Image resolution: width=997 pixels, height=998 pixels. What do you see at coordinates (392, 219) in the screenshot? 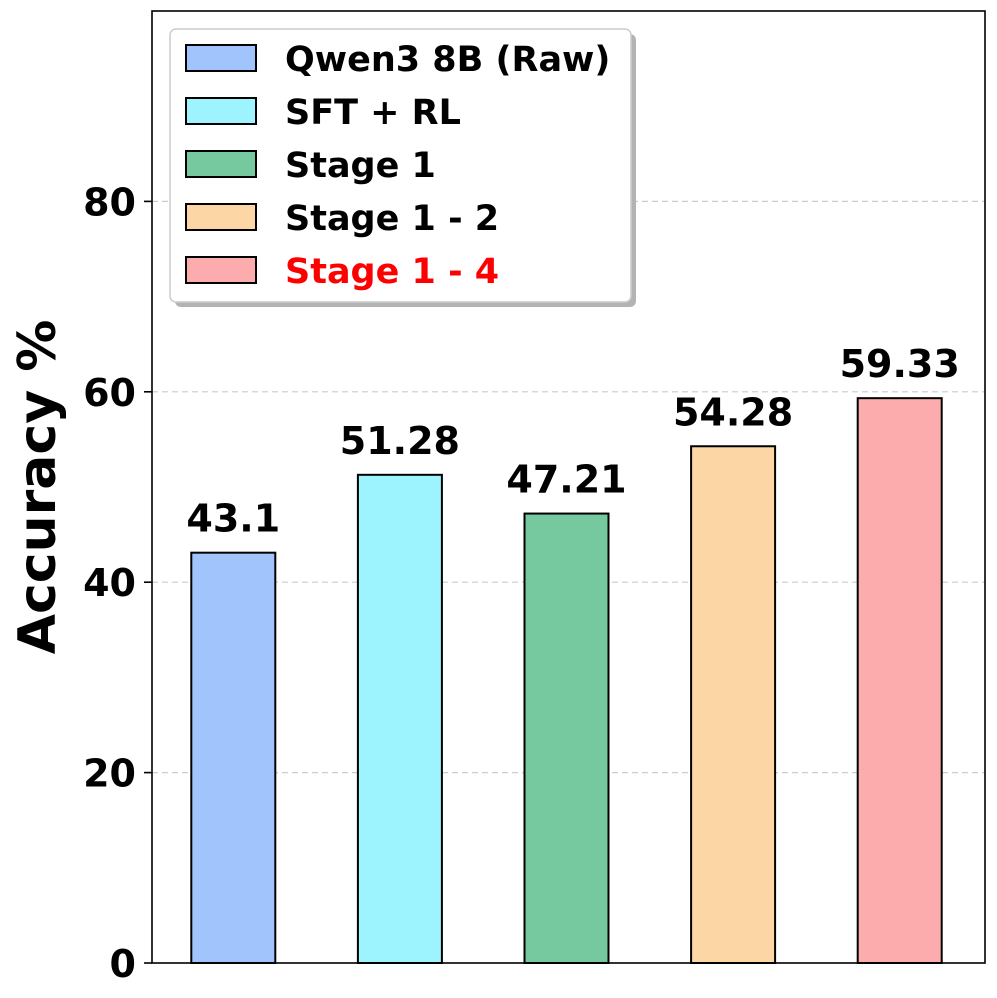
I see `legend-label: Stage 1 - 2` at bounding box center [392, 219].